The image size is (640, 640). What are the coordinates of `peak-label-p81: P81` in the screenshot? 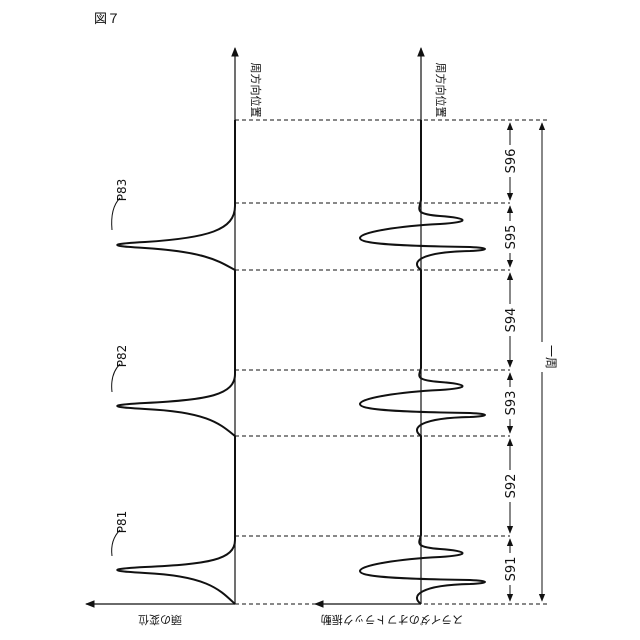 It's located at (122, 522).